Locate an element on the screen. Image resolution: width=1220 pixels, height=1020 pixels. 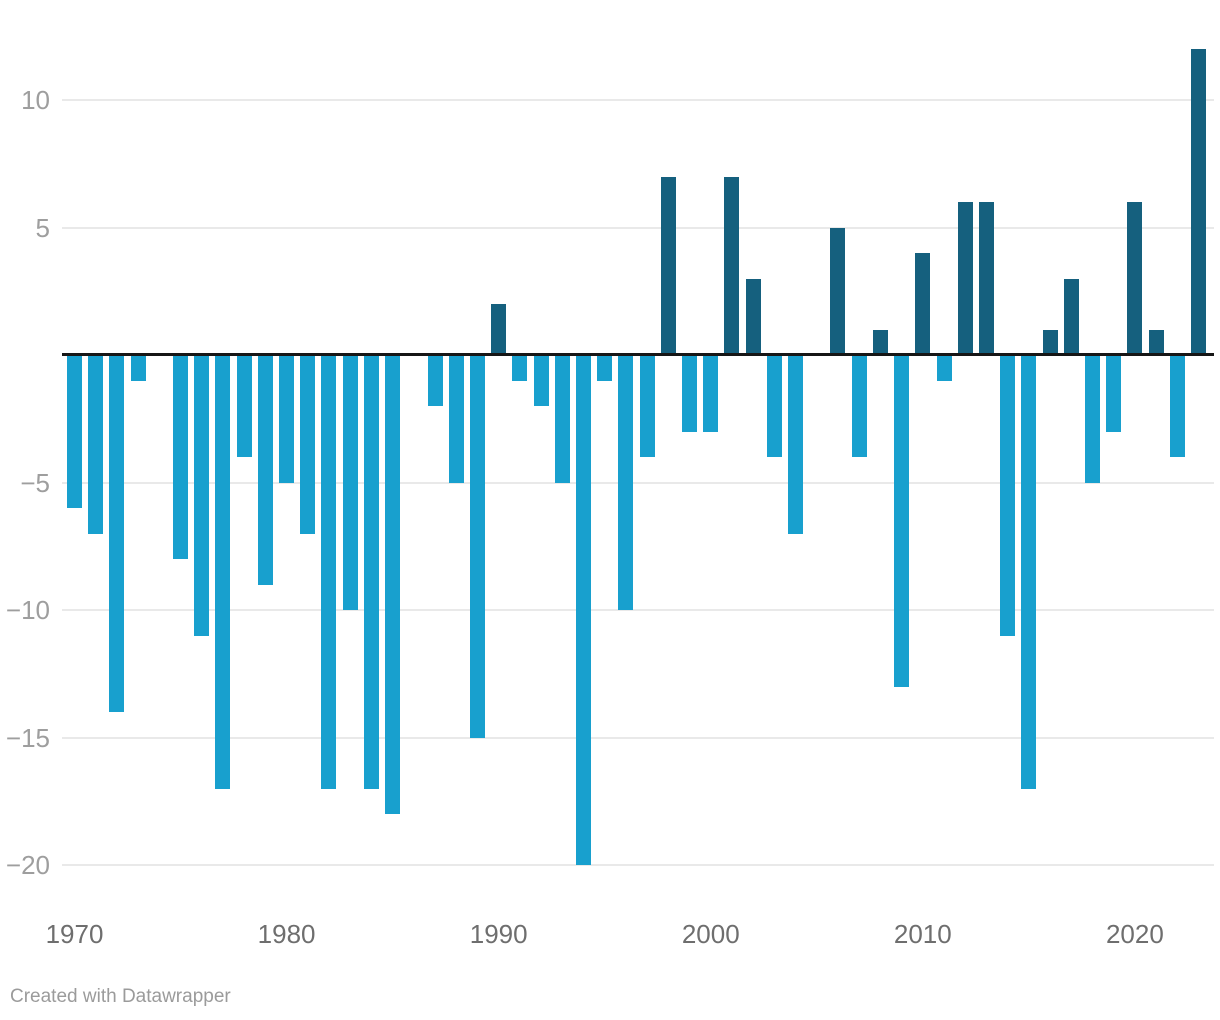
bar-2017 is located at coordinates (1071, 316).